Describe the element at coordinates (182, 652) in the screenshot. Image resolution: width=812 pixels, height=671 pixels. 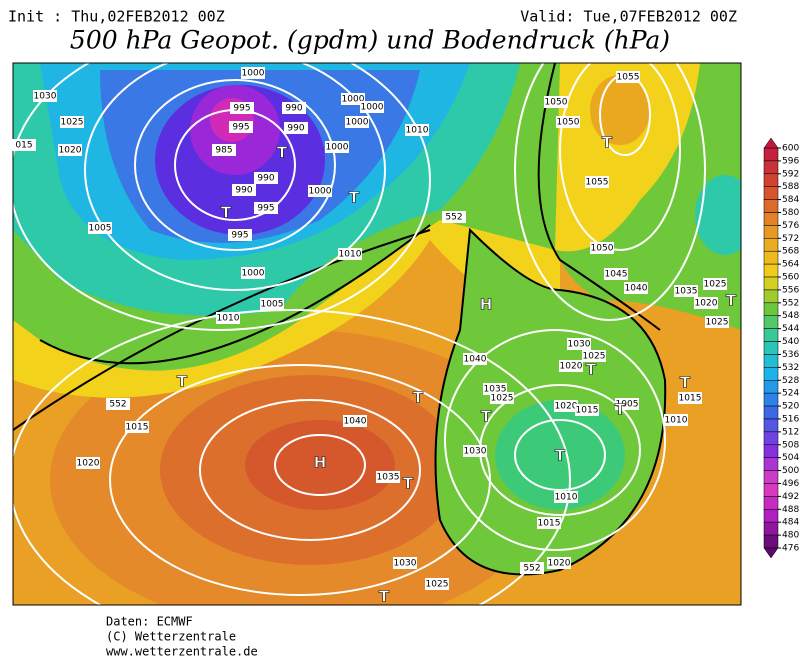
I see `footer-line: www.wetterzentrale.de` at that location.